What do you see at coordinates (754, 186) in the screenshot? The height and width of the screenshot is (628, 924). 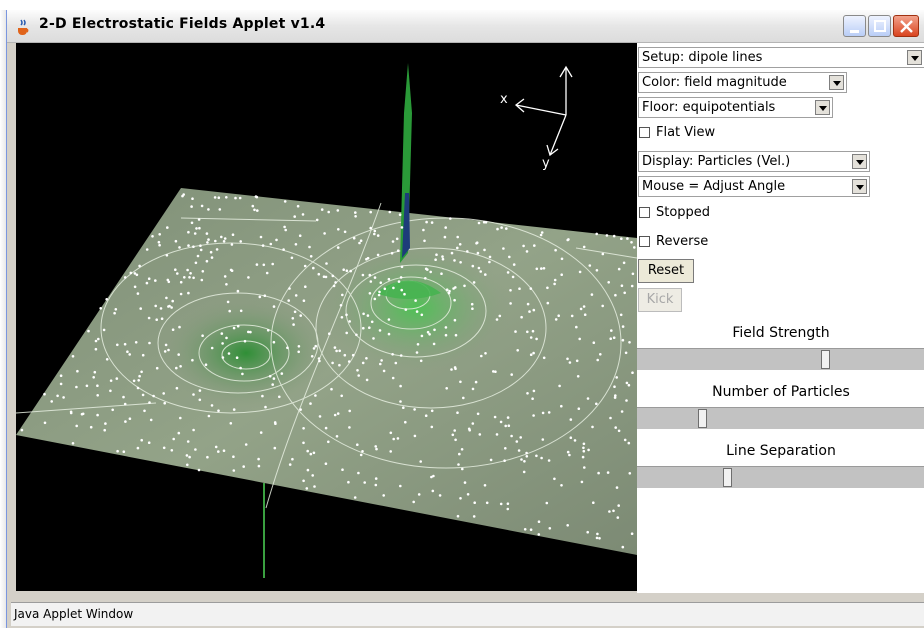 I see `mouse-mode-select: Mouse = Adjust Angle` at bounding box center [754, 186].